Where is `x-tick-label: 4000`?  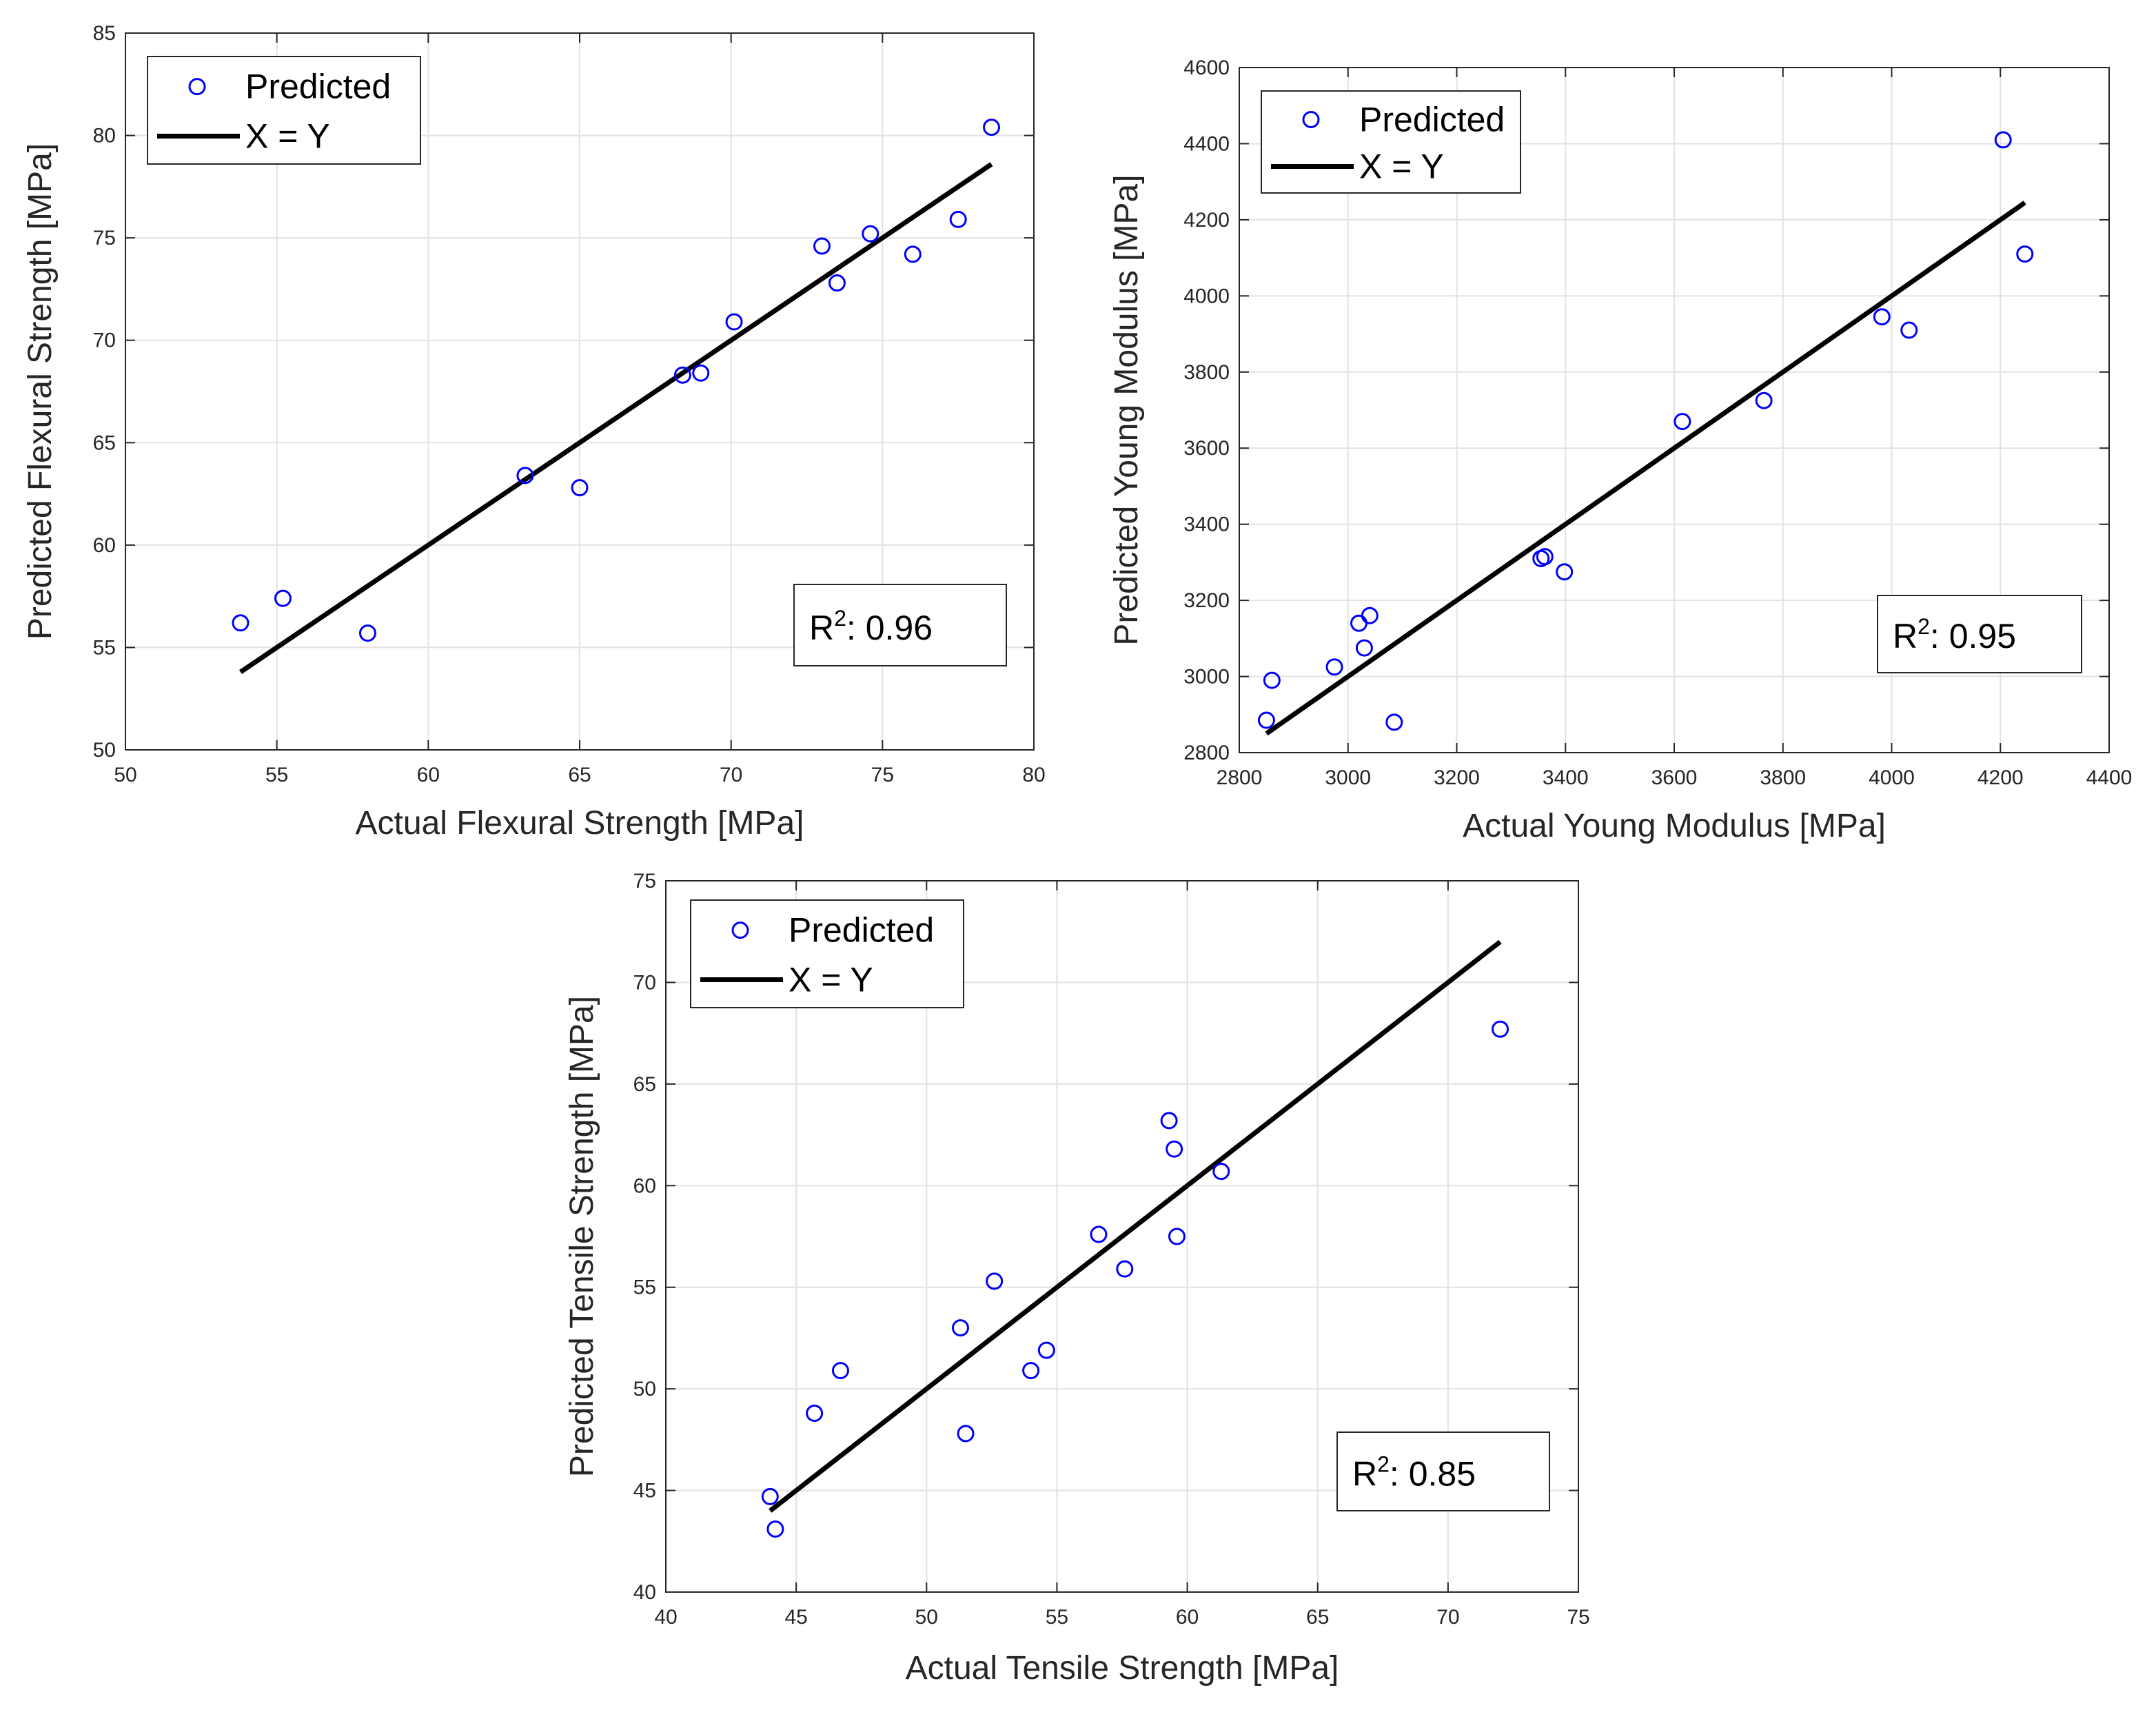 x-tick-label: 4000 is located at coordinates (1892, 777).